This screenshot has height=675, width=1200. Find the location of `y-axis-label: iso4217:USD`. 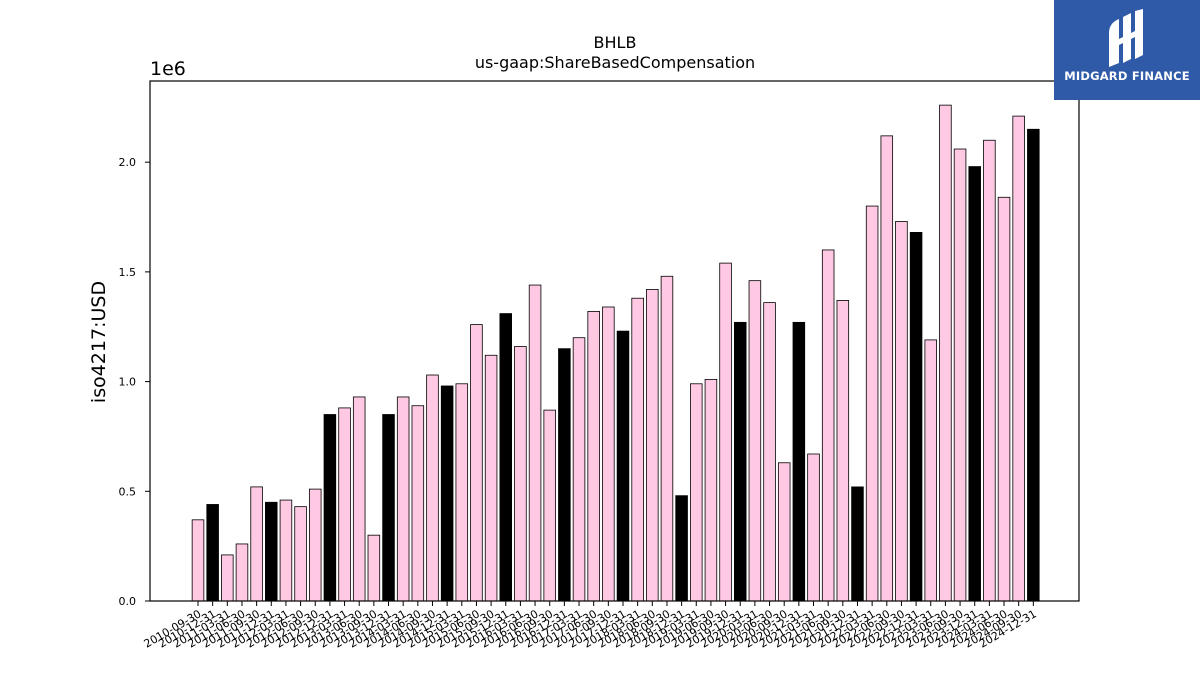

y-axis-label: iso4217:USD is located at coordinates (99, 342).